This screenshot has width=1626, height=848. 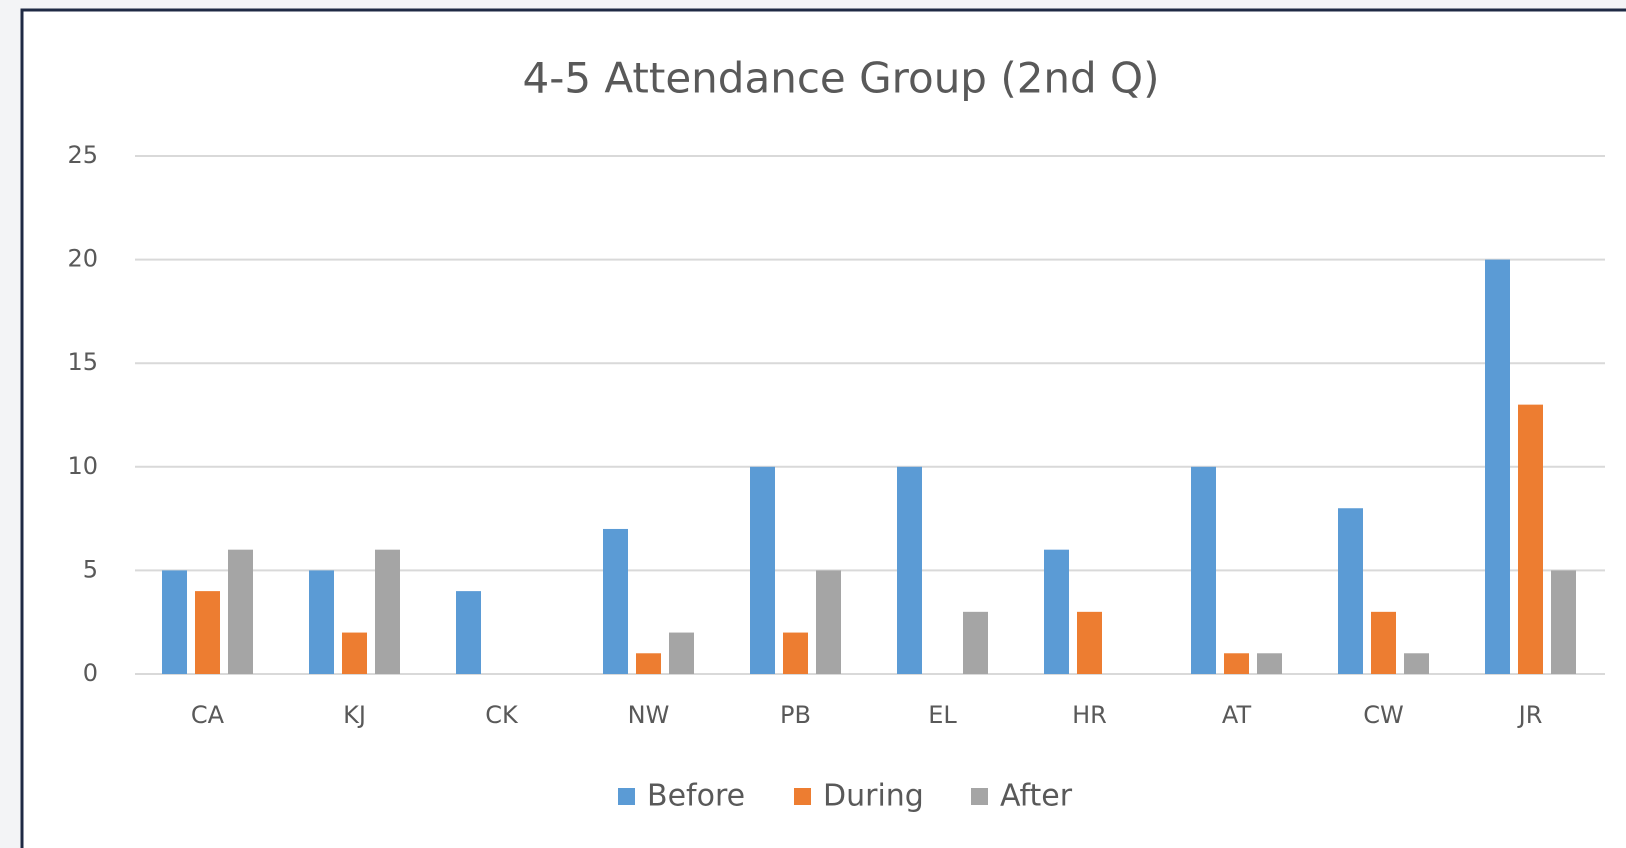 What do you see at coordinates (1036, 796) in the screenshot?
I see `legend-label: After` at bounding box center [1036, 796].